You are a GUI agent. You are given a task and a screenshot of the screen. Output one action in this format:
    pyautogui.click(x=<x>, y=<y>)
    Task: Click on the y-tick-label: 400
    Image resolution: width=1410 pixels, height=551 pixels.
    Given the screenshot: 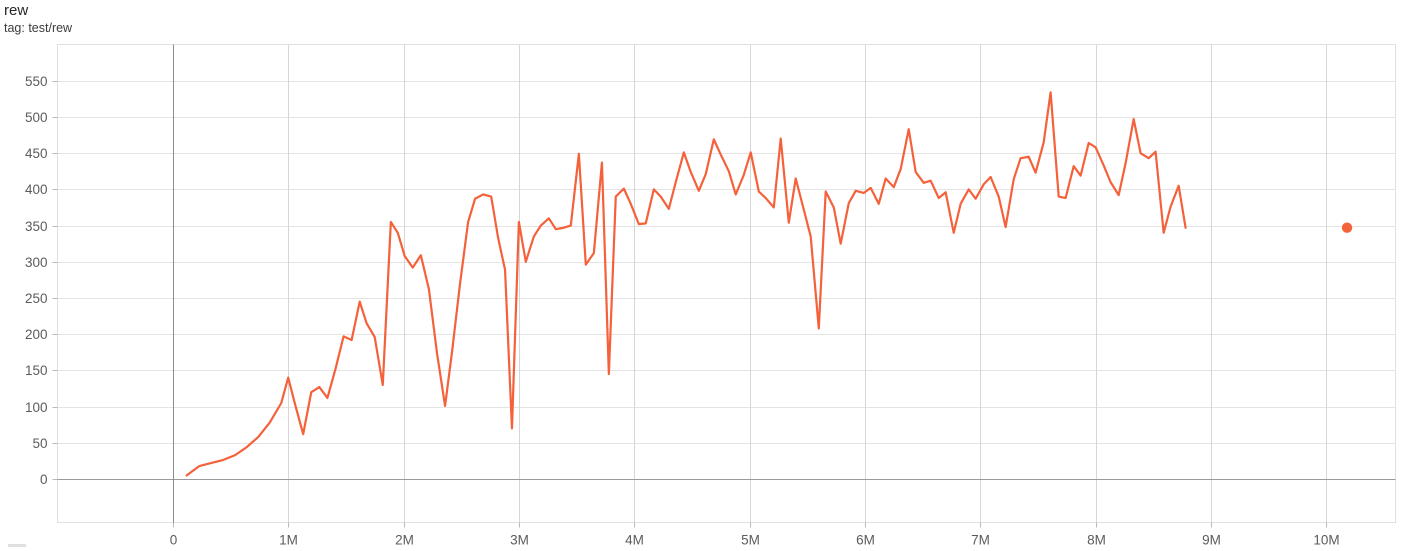 What is the action you would take?
    pyautogui.click(x=36, y=189)
    